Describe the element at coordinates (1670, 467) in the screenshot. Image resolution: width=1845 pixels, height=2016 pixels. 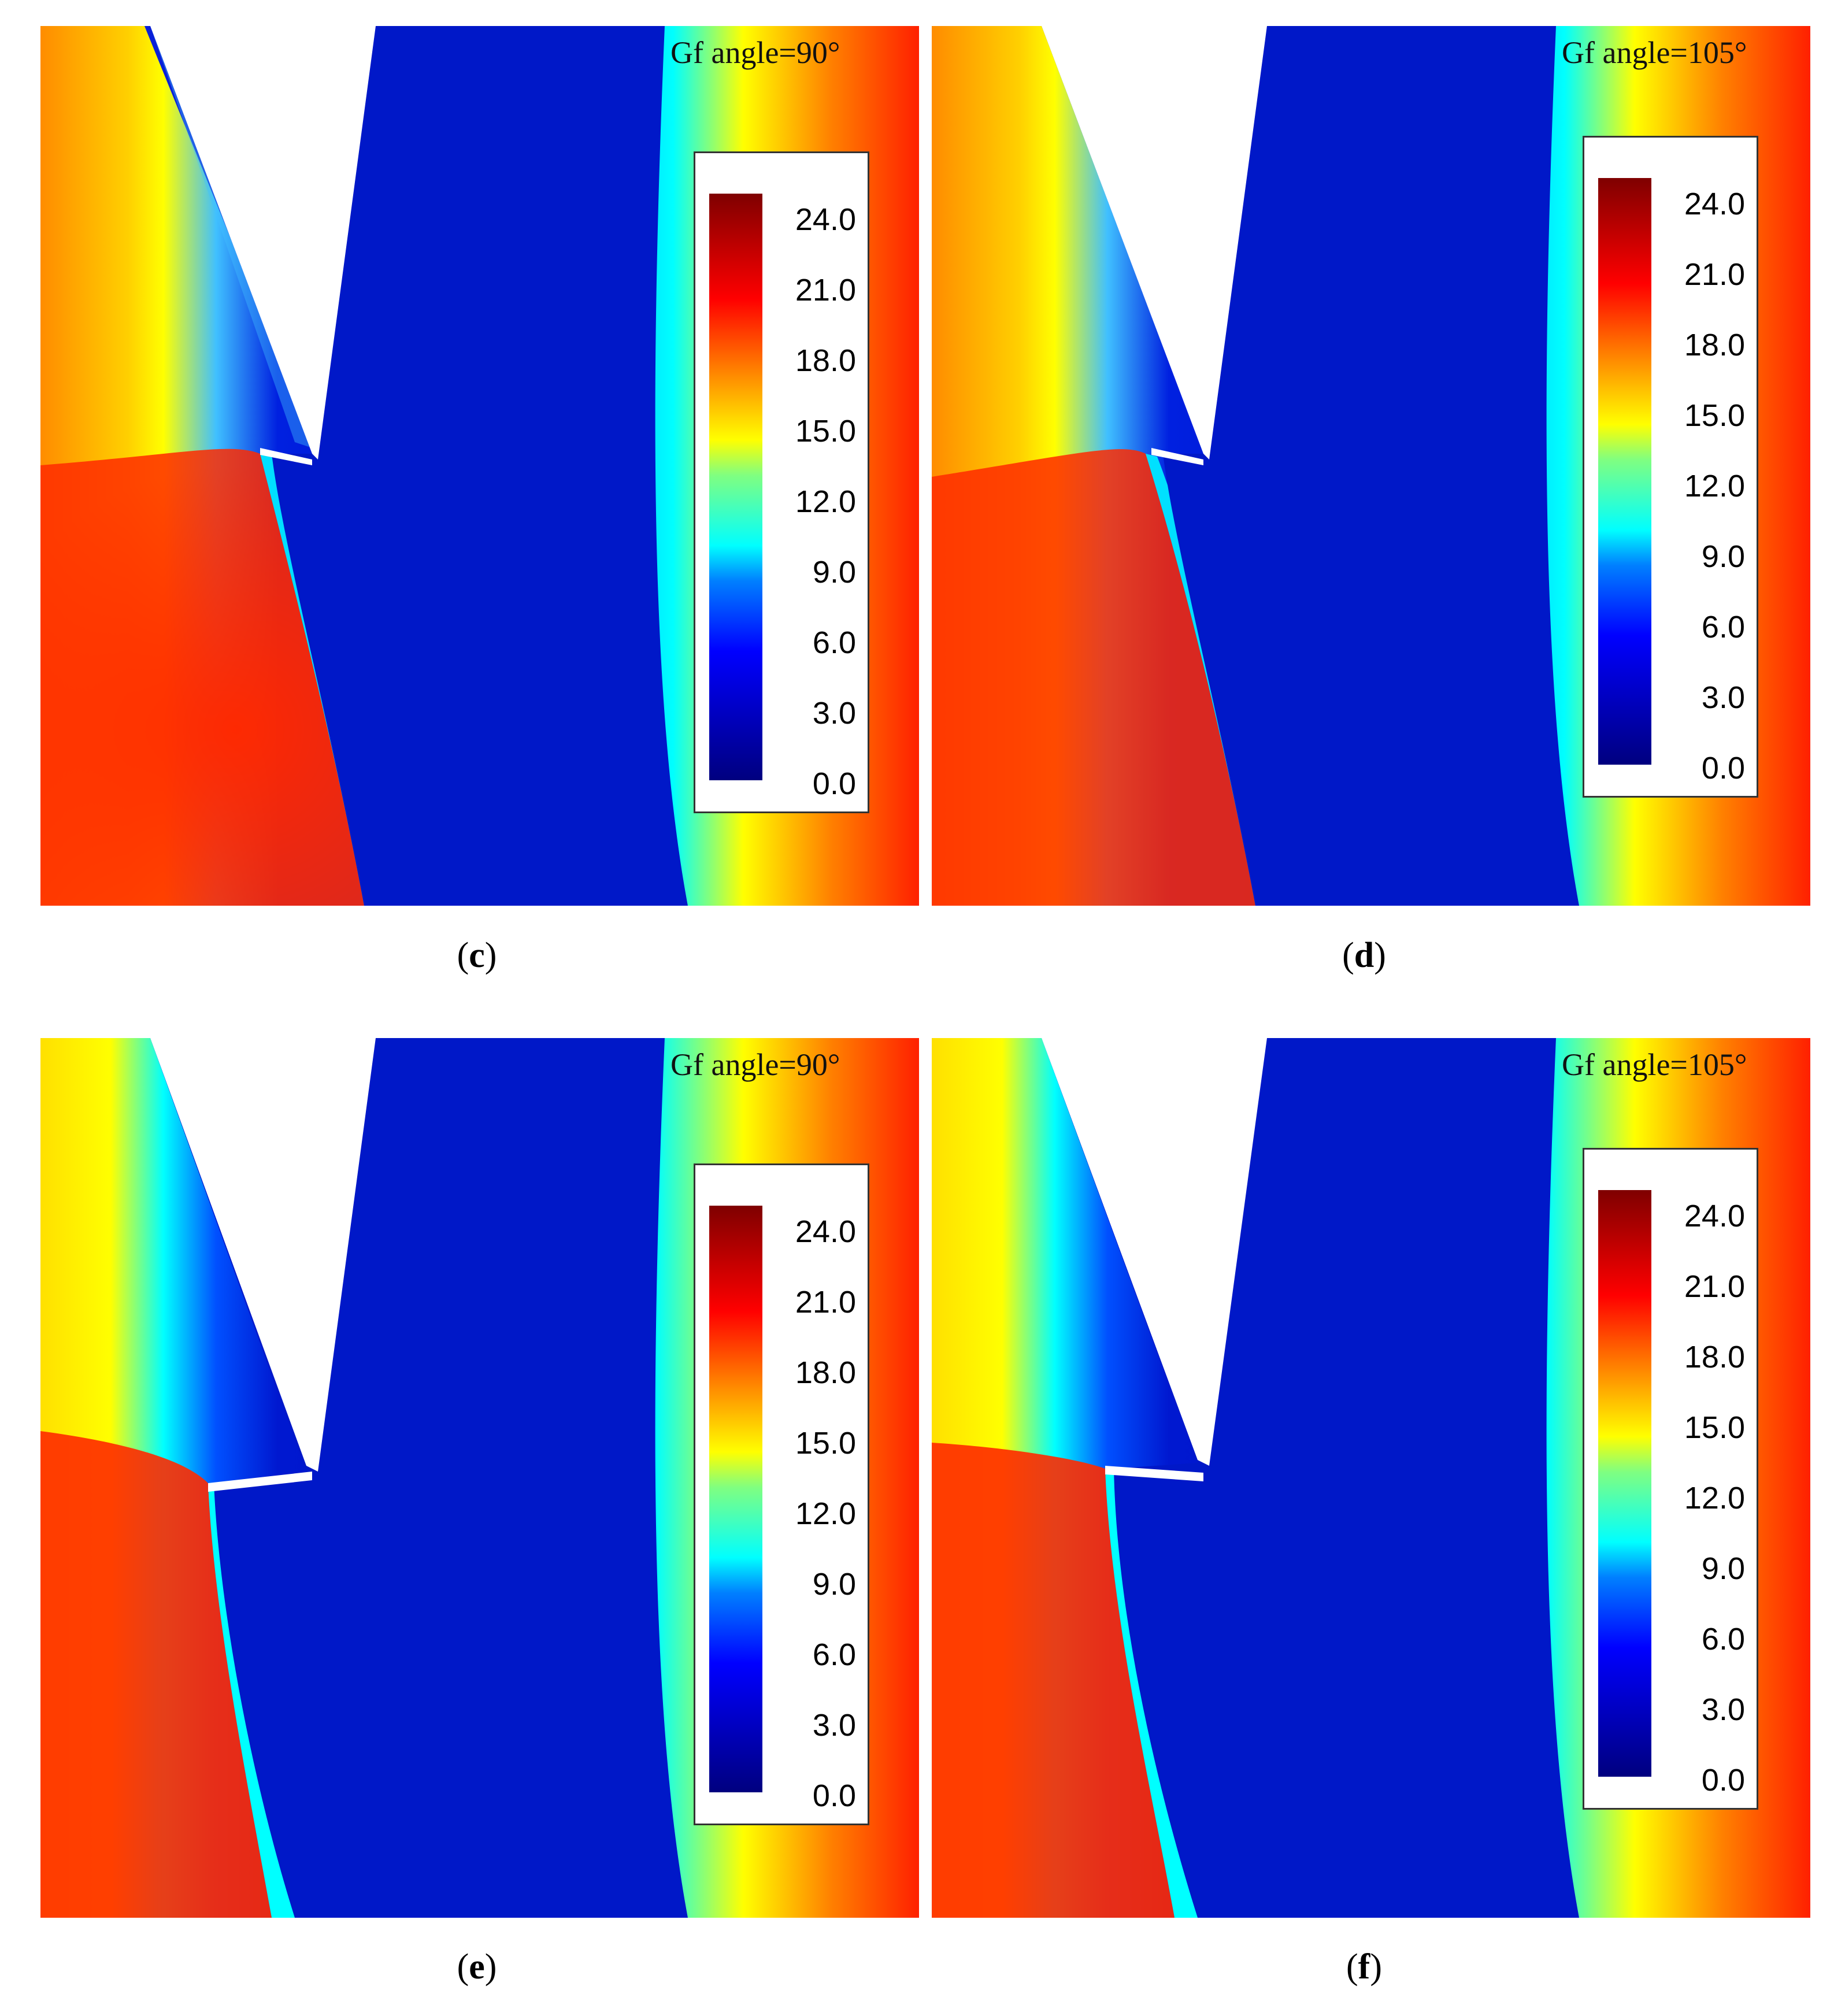
I see `colorbar-legend-d: 24.0 21.0 18.0 15.0 12.0 9.0 6.0 3.0 0.0` at that location.